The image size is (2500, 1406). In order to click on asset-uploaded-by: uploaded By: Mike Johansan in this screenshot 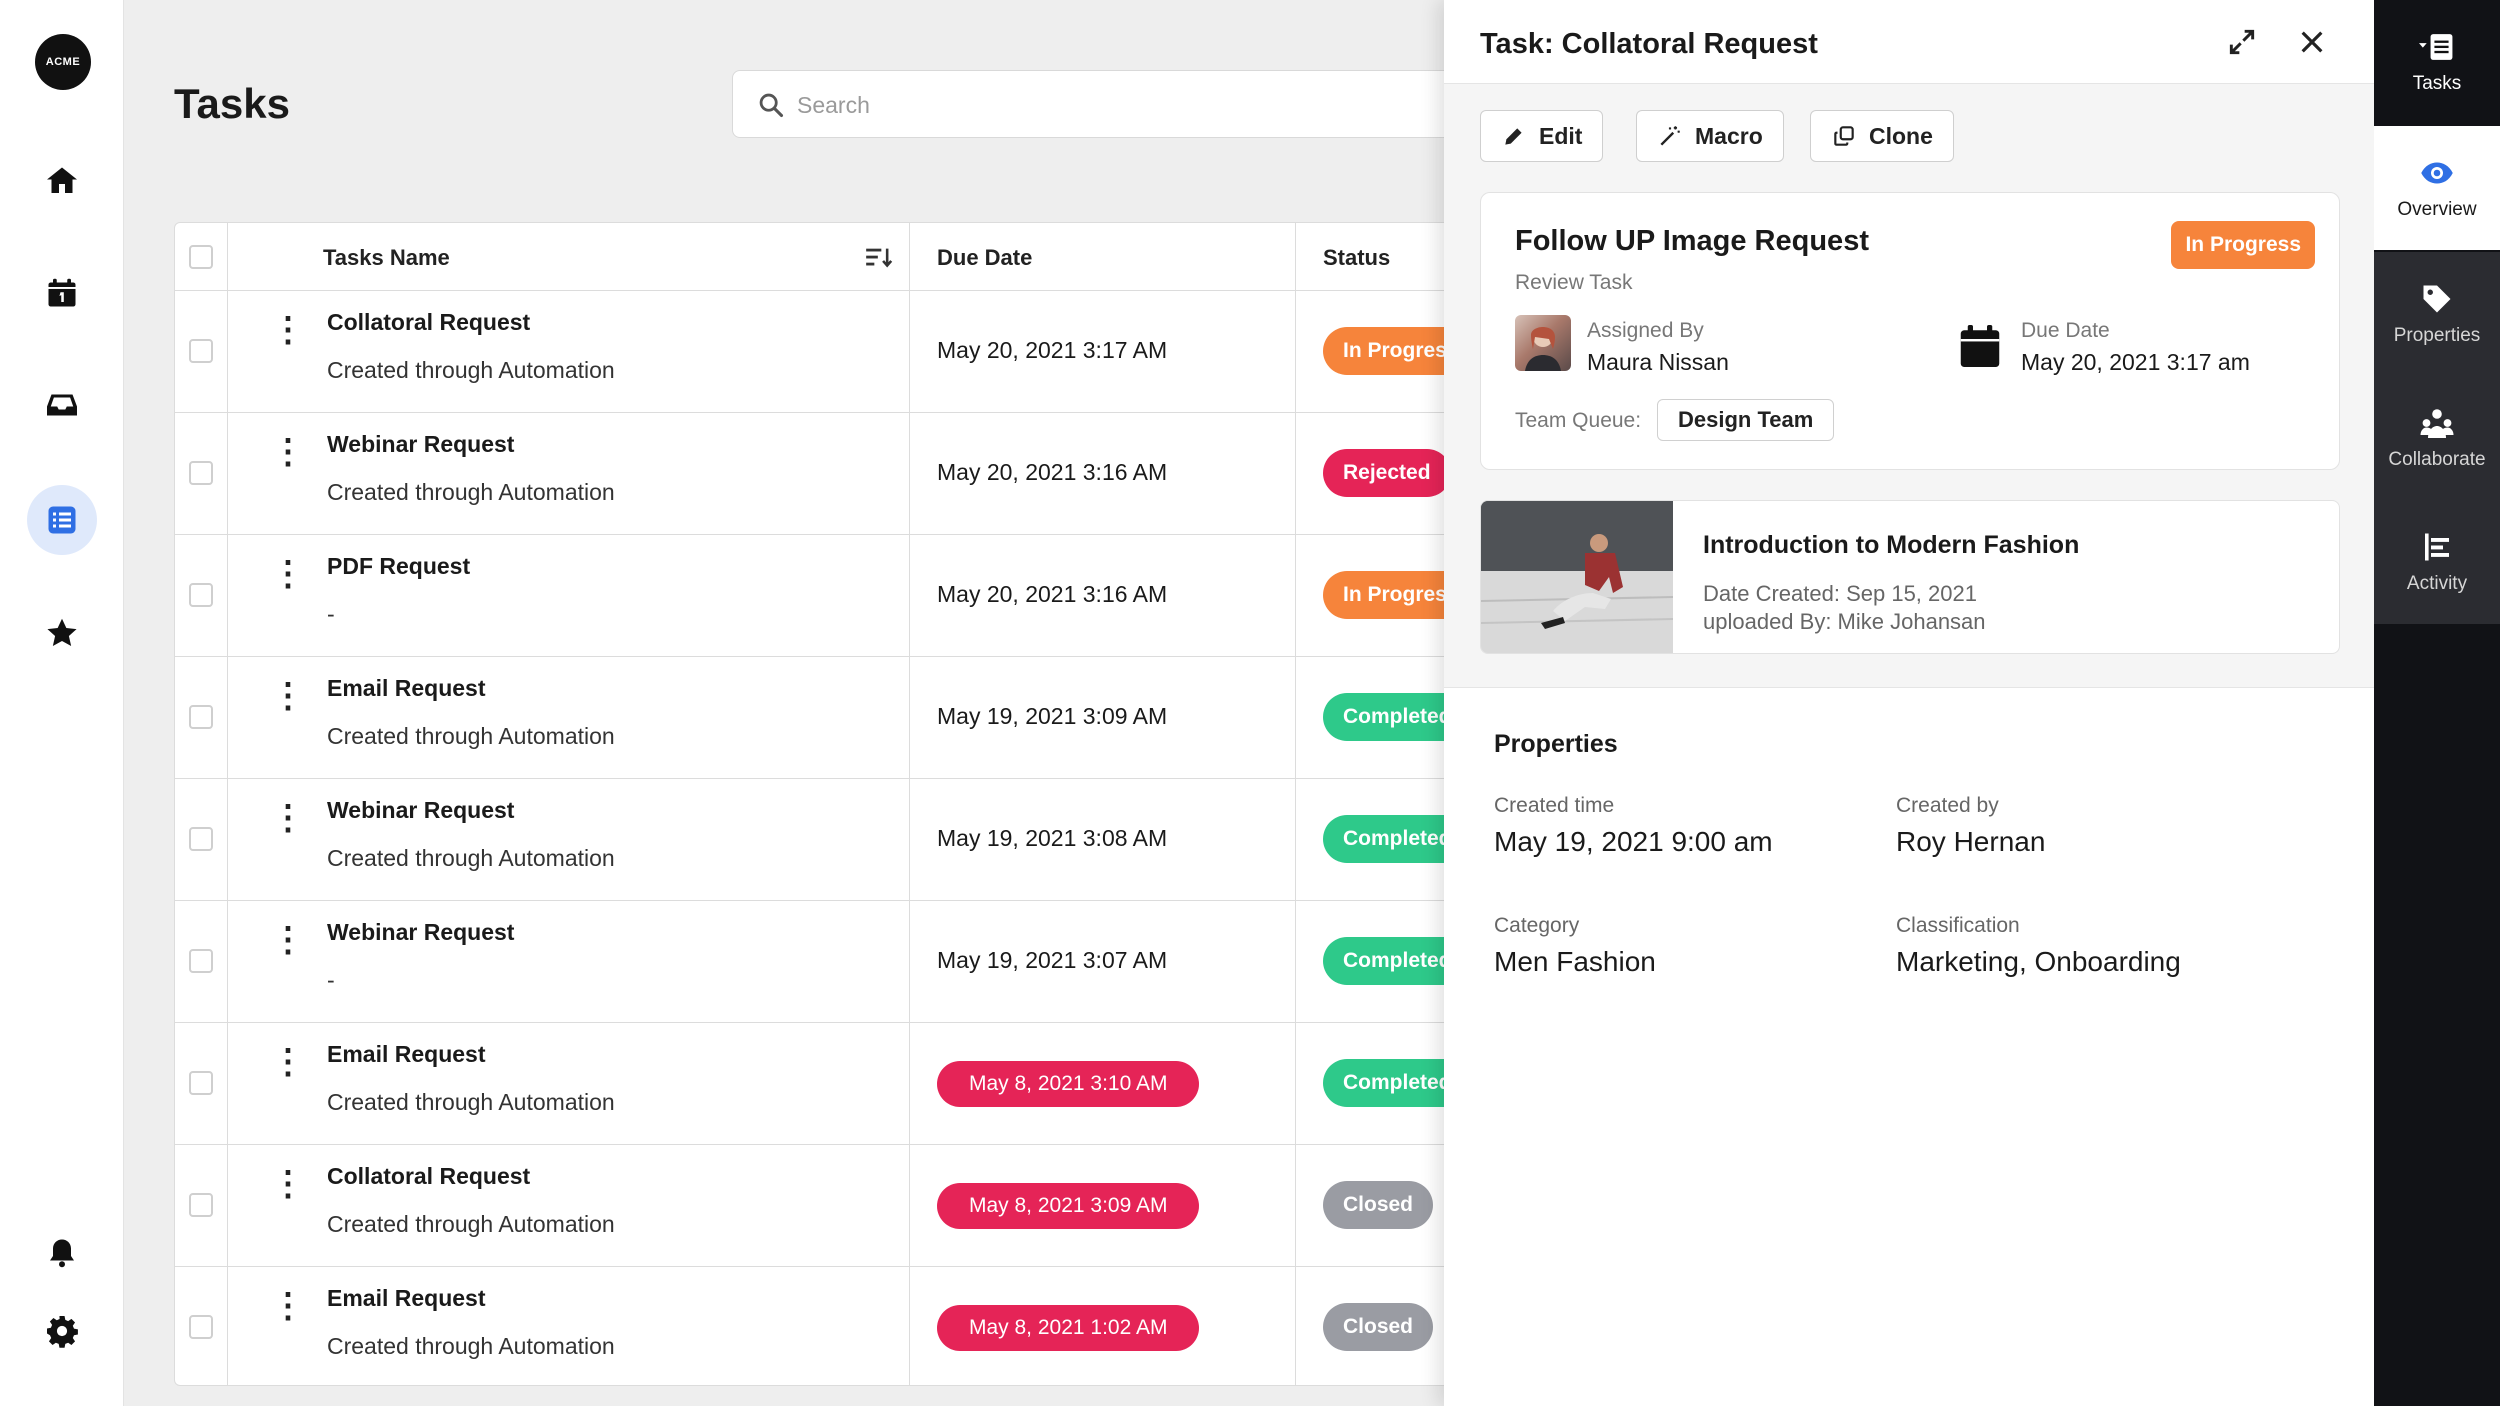, I will do `click(1844, 621)`.